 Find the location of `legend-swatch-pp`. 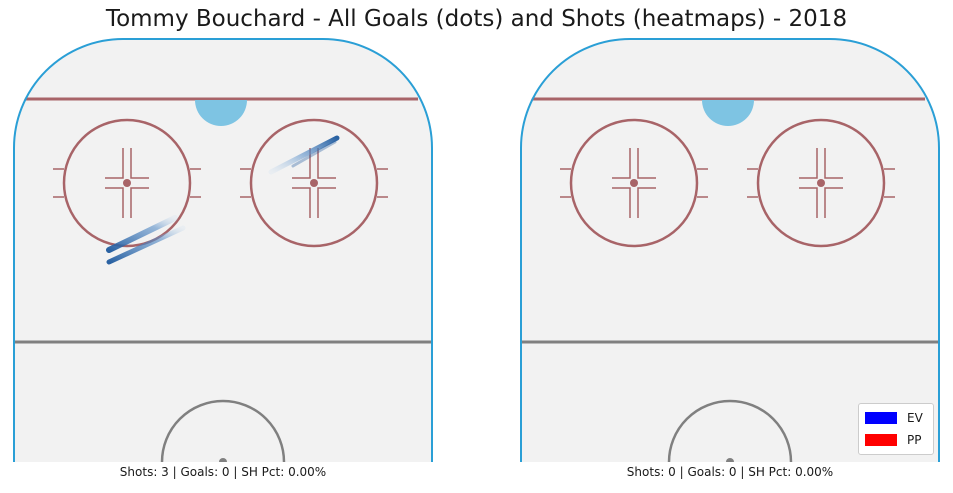

legend-swatch-pp is located at coordinates (881, 440).